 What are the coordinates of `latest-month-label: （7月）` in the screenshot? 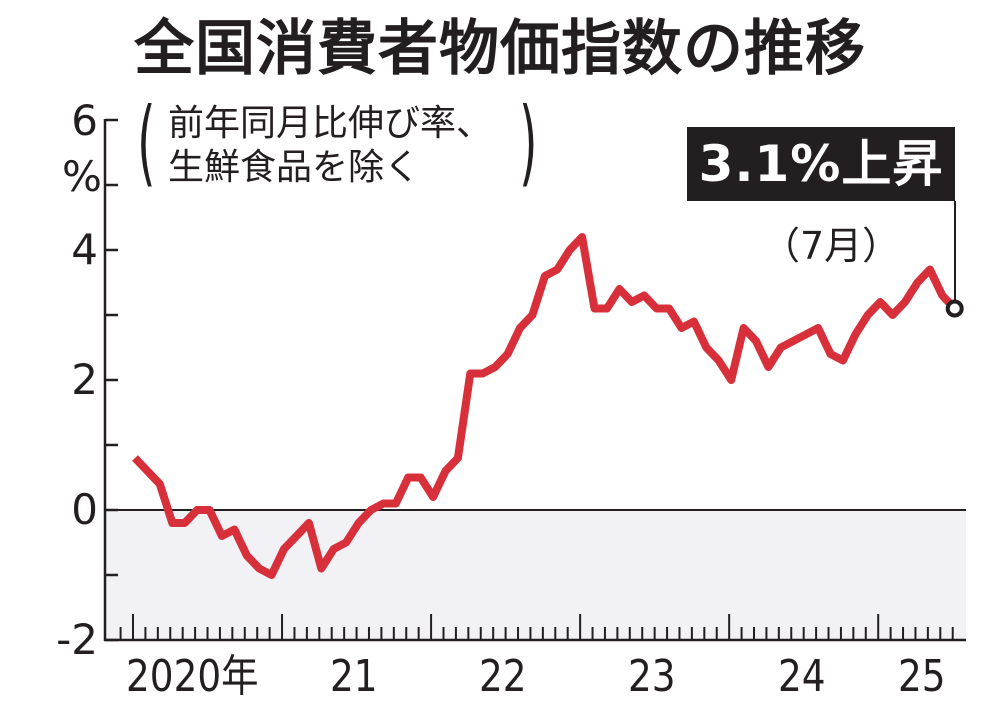 It's located at (831, 246).